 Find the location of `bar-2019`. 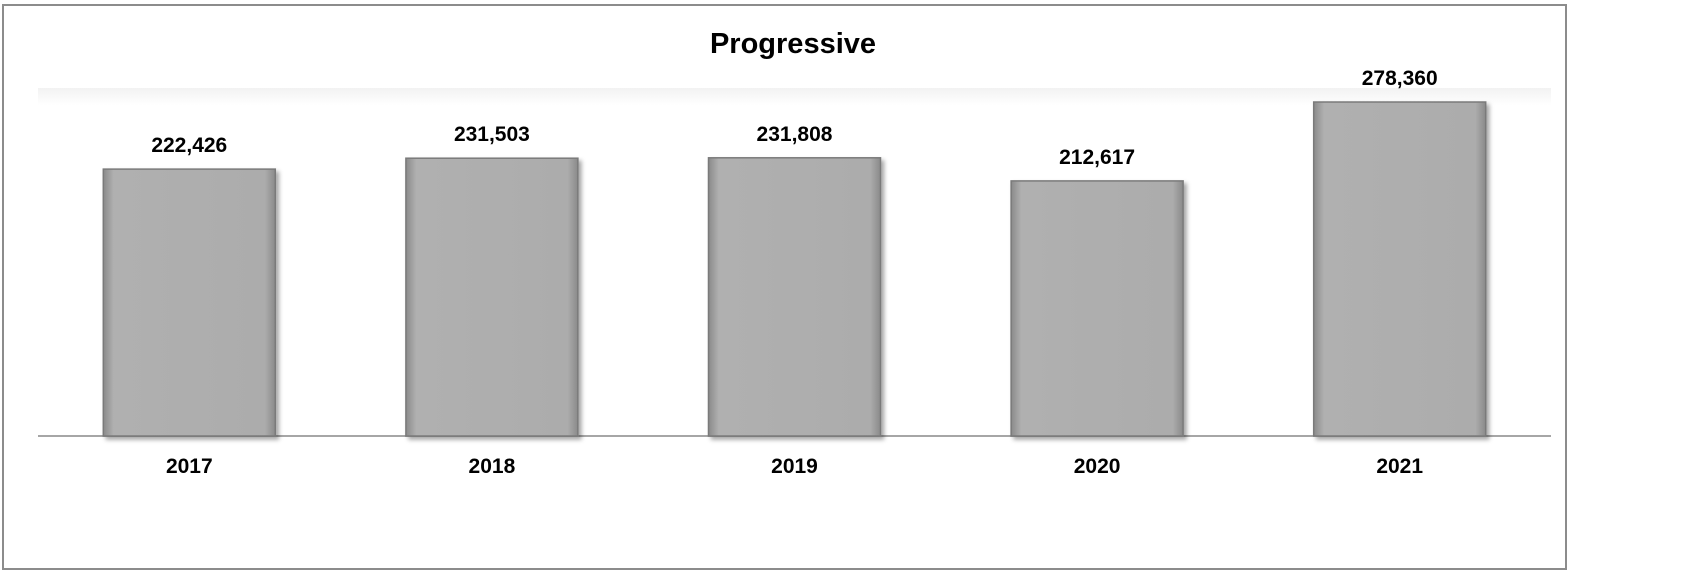

bar-2019 is located at coordinates (794, 297).